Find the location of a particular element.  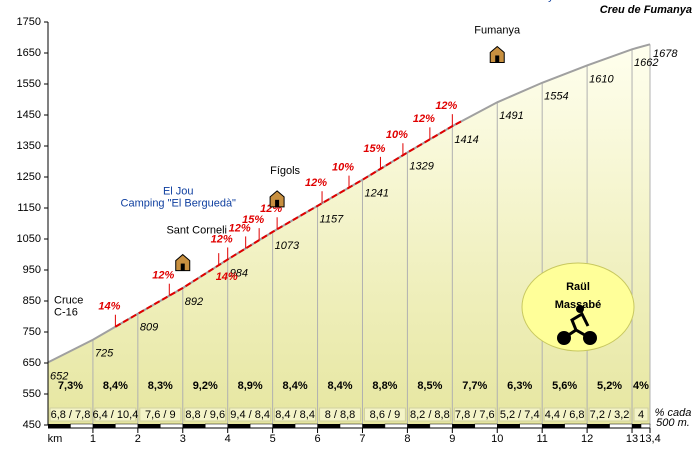

elevation-label: 652 is located at coordinates (59, 376).